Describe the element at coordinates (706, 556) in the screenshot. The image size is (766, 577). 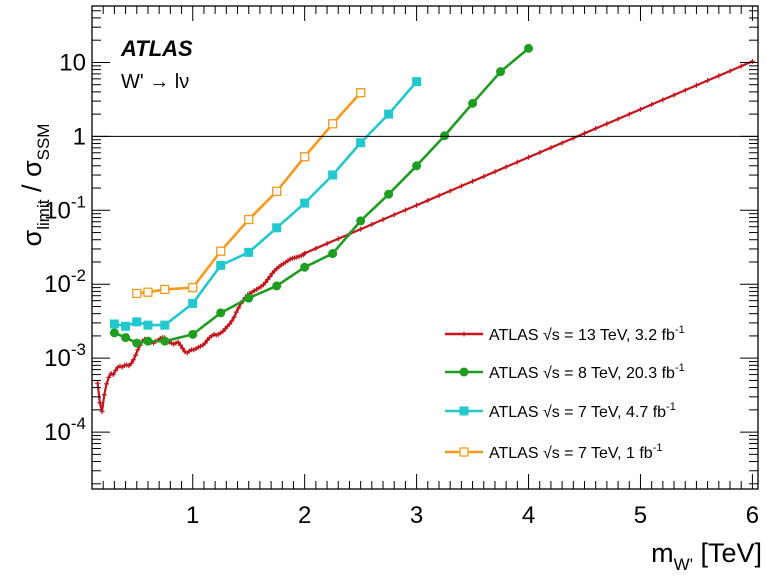
I see `x-axis-title: mW' [TeV]` at that location.